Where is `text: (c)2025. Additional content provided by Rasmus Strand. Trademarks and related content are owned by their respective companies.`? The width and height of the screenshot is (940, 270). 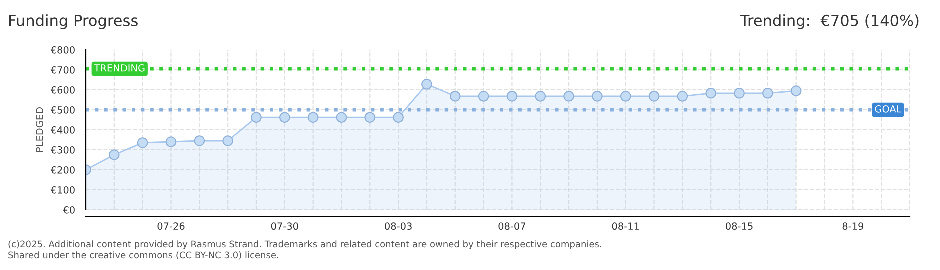 text: (c)2025. Additional content provided by Rasmus Strand. Trademarks and related content are owned by their respective companies. is located at coordinates (305, 245).